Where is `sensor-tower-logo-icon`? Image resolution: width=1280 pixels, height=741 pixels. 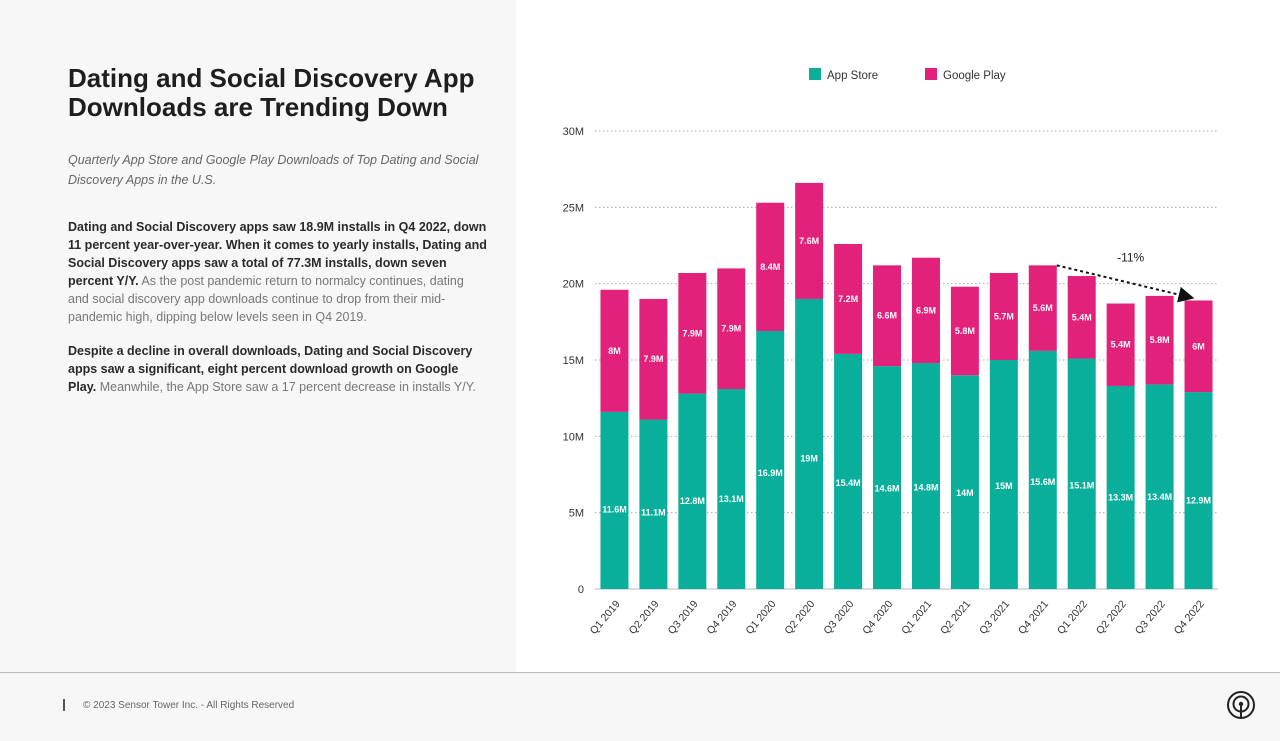
sensor-tower-logo-icon is located at coordinates (1241, 705).